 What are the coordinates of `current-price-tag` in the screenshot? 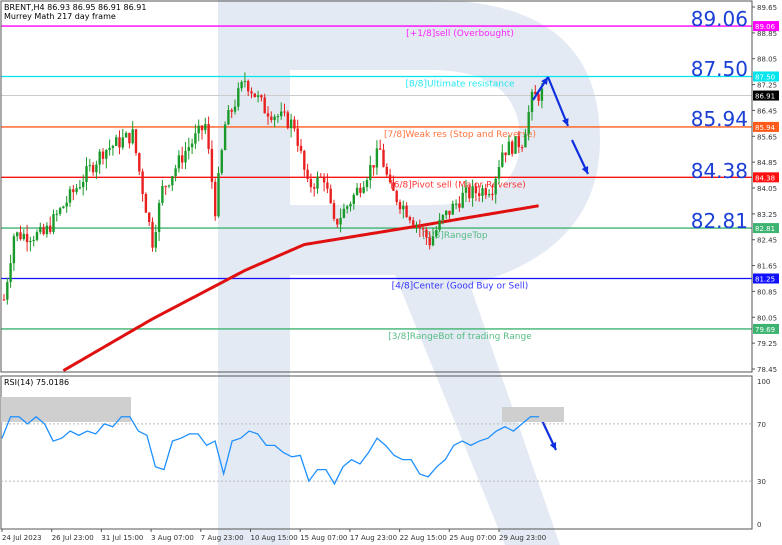 It's located at (766, 95).